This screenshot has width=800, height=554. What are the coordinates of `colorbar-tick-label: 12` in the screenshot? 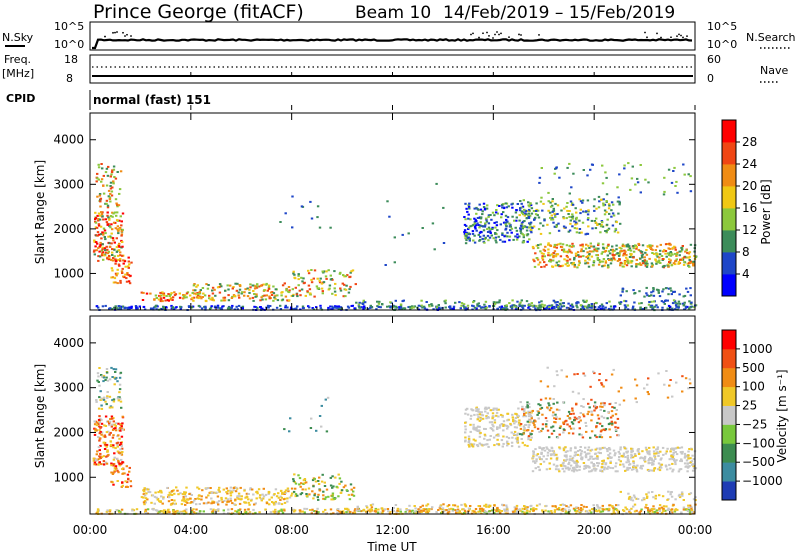 It's located at (749, 230).